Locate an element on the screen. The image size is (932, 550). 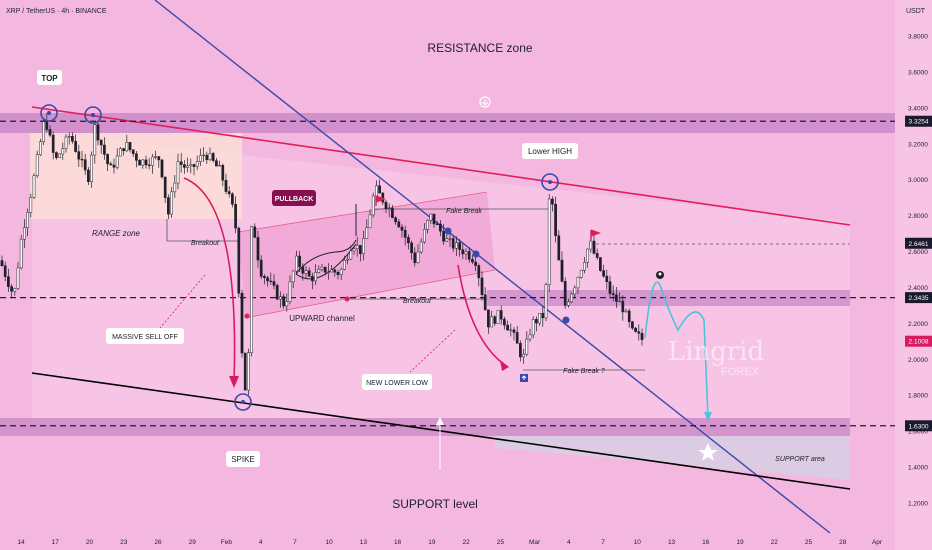
spike-circle-dot is located at coordinates (243, 402).